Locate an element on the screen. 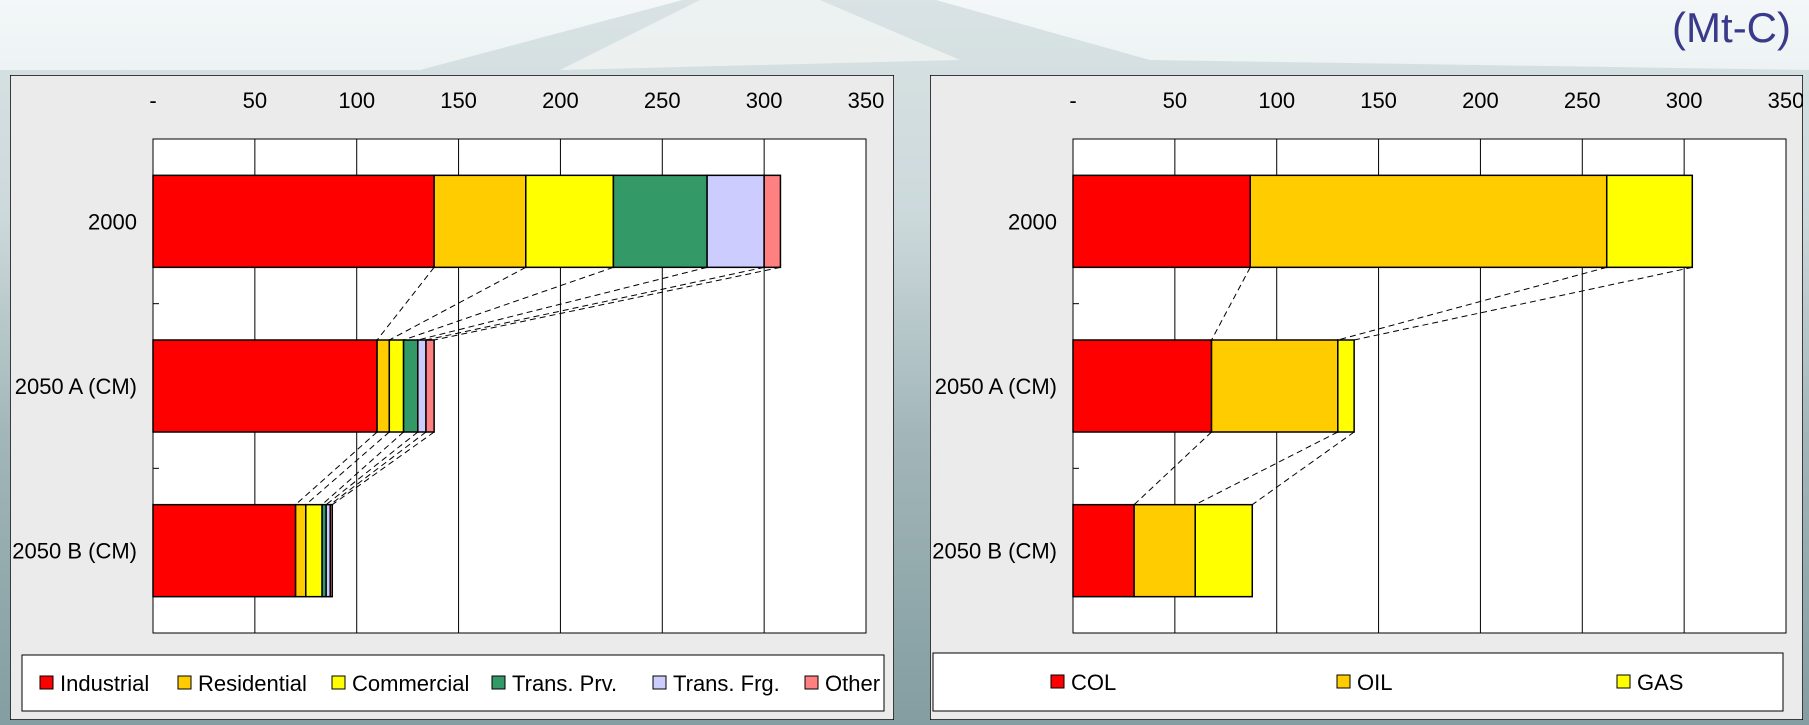 This screenshot has width=1809, height=725. legend-label: Trans. Prv. is located at coordinates (564, 683).